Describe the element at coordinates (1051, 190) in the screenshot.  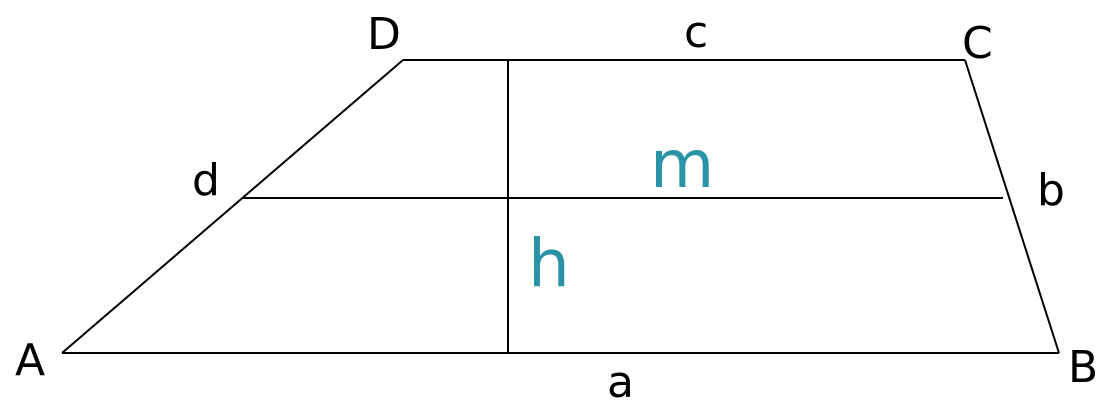
I see `side-label-b: b` at that location.